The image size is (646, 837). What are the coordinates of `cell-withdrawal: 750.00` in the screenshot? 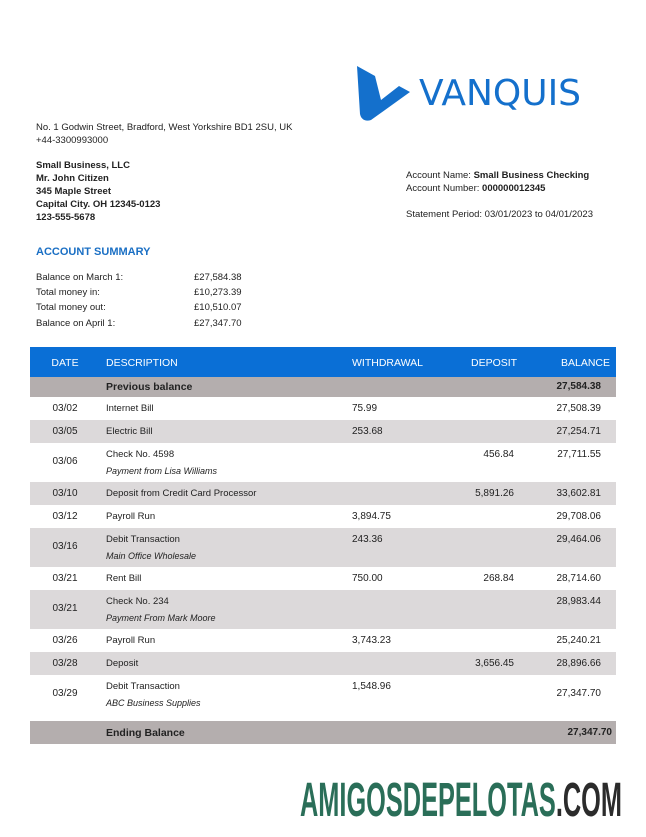 It's located at (367, 578).